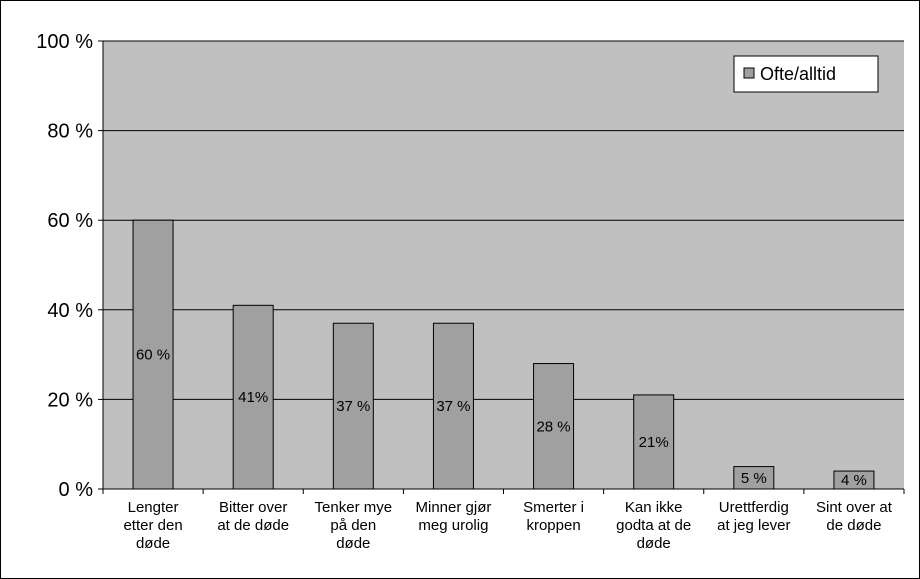  What do you see at coordinates (153, 355) in the screenshot?
I see `data-label: 60 %` at bounding box center [153, 355].